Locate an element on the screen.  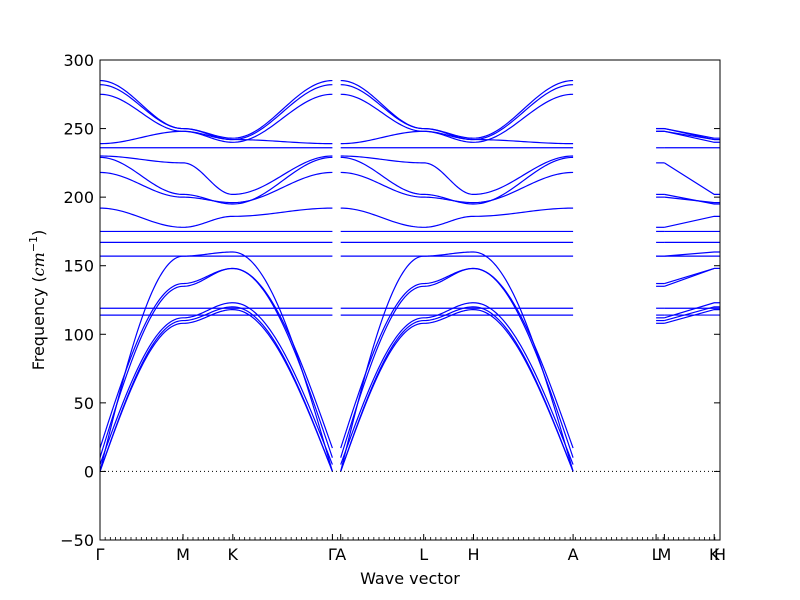
y-axis-label: Frequency (cm−1) is located at coordinates (37, 300).